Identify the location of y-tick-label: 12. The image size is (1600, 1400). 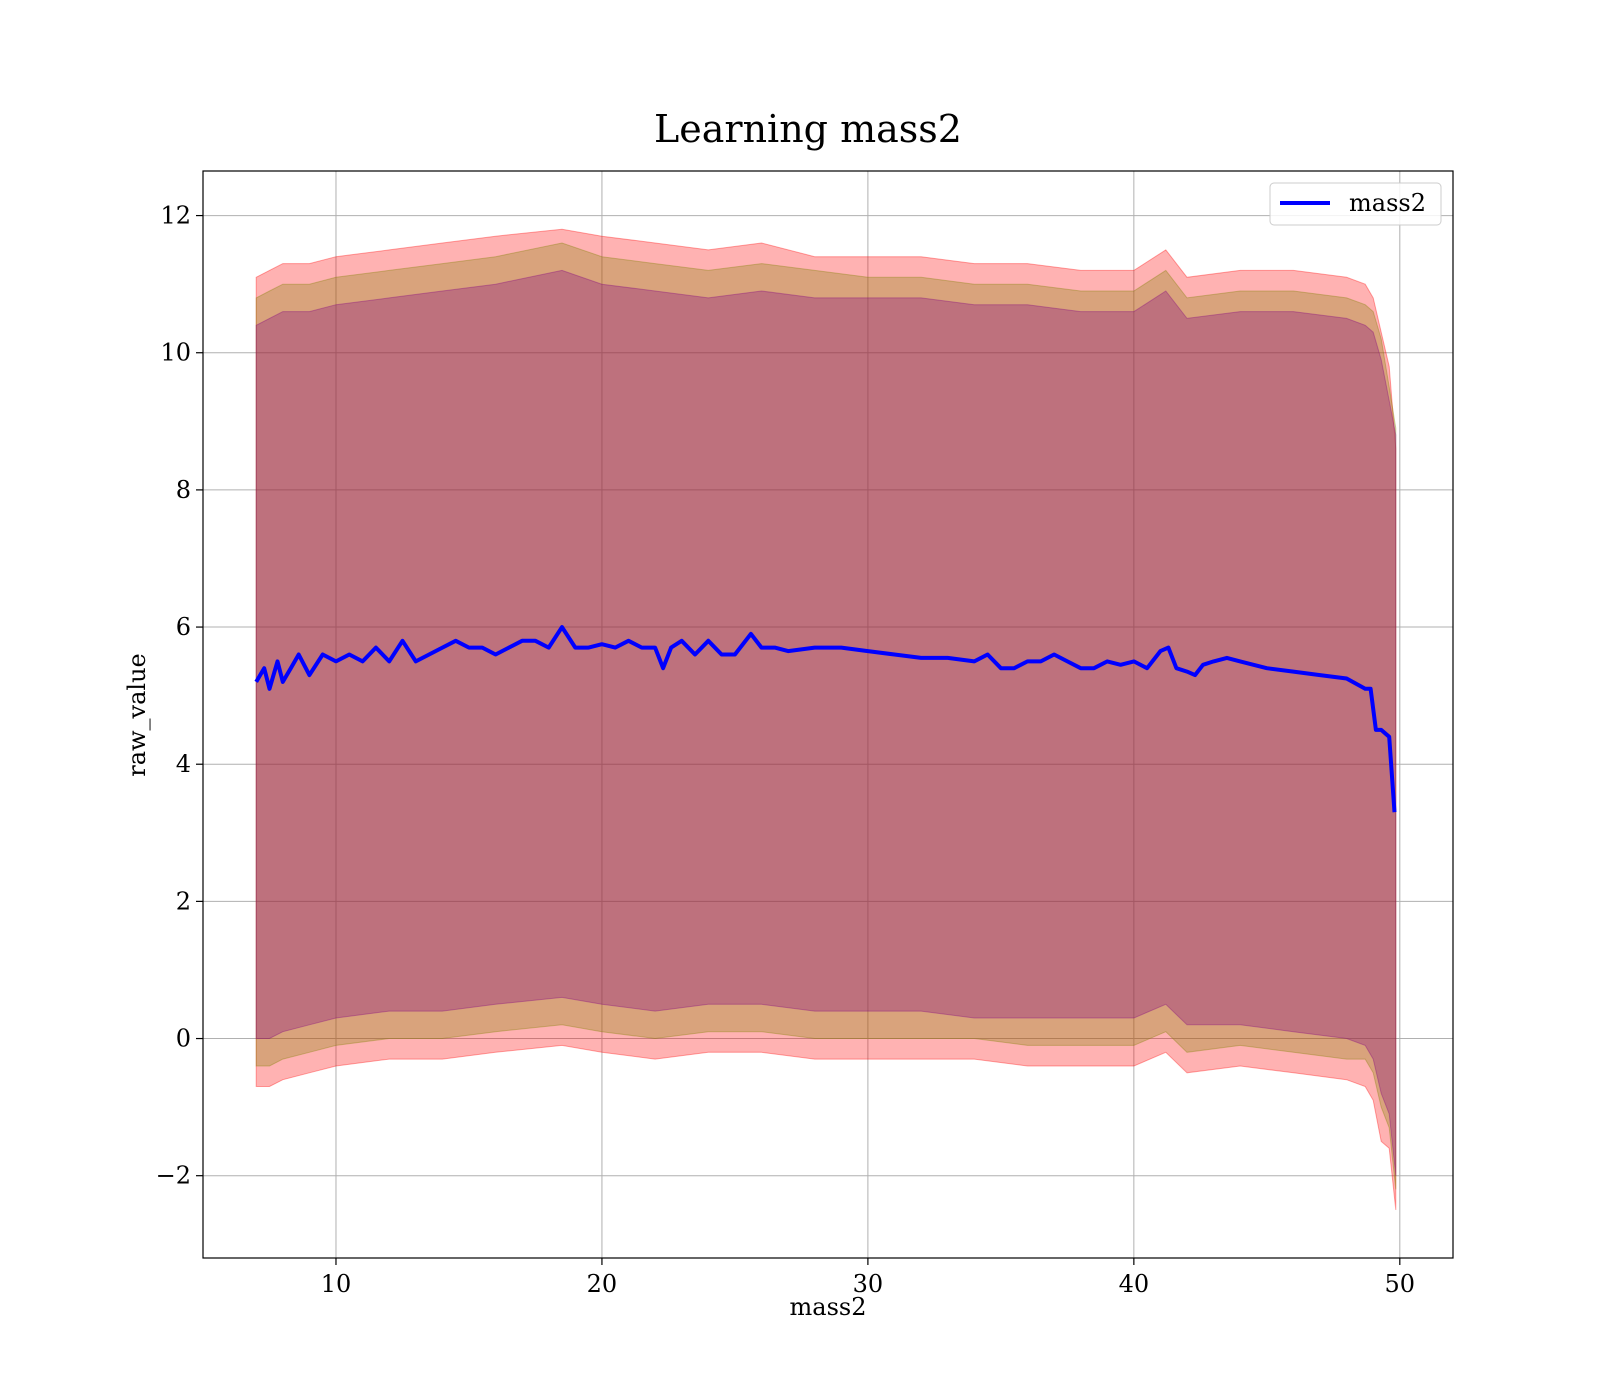
(175, 216).